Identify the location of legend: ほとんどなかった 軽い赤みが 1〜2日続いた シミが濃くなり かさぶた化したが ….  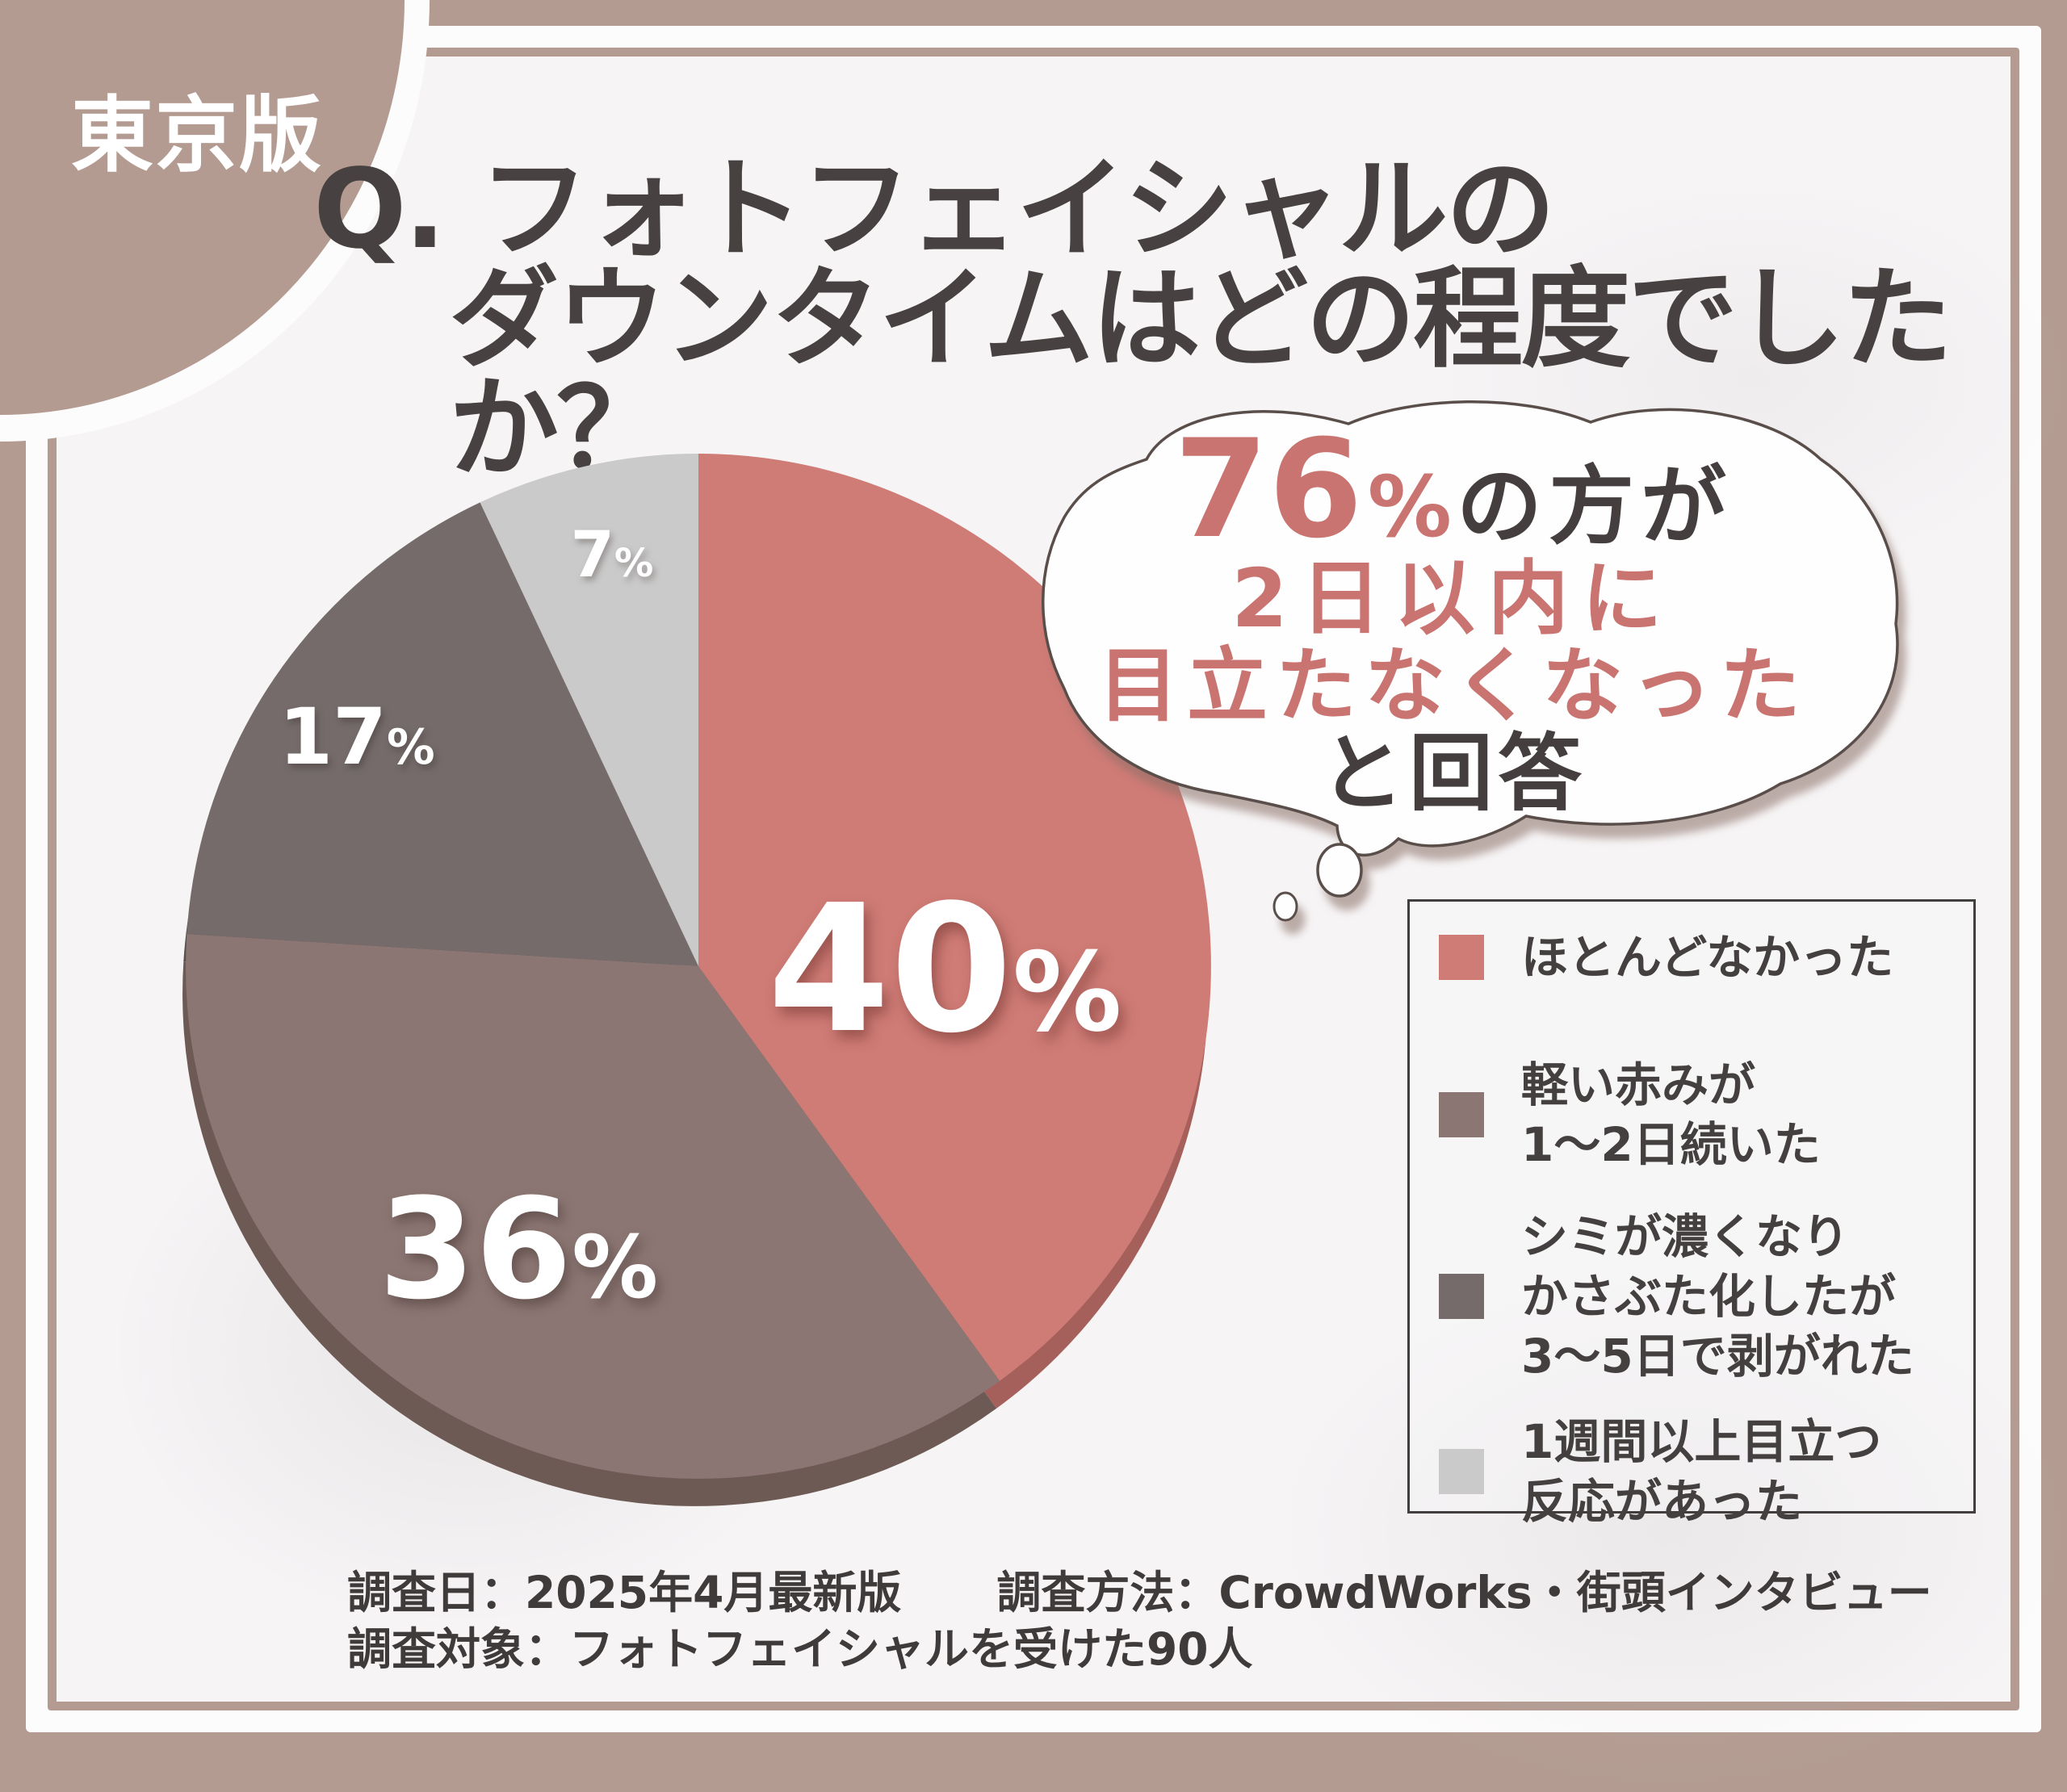
(1691, 1214).